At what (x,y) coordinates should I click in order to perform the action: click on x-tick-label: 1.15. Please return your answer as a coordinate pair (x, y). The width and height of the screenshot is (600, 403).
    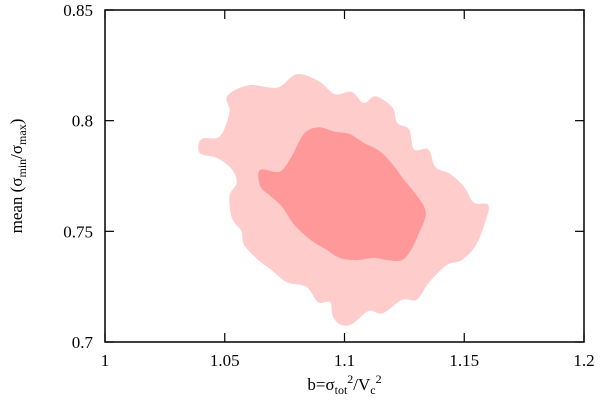
    Looking at the image, I should click on (464, 360).